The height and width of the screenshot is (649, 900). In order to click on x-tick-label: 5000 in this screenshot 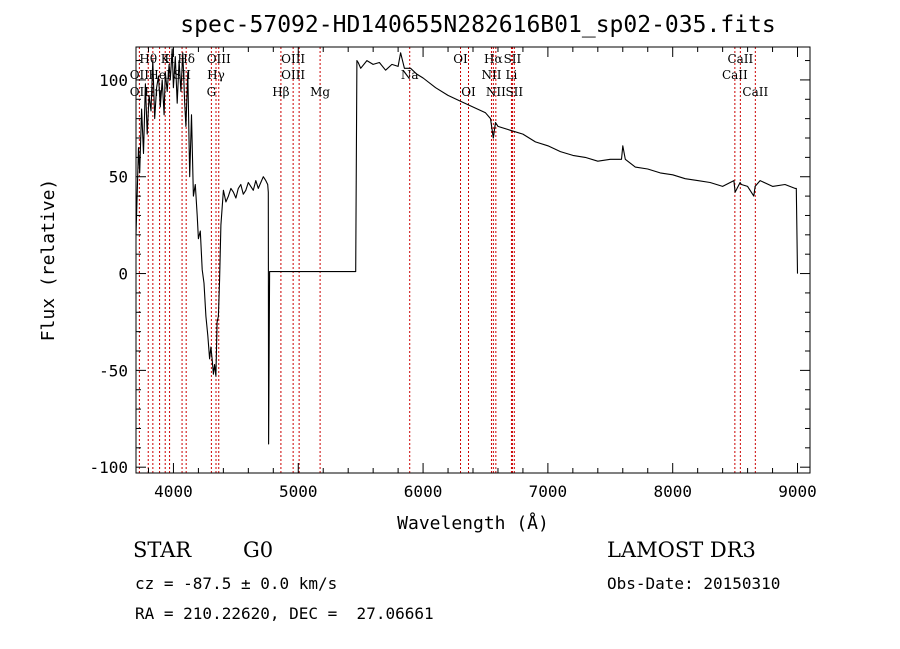, I will do `click(298, 491)`.